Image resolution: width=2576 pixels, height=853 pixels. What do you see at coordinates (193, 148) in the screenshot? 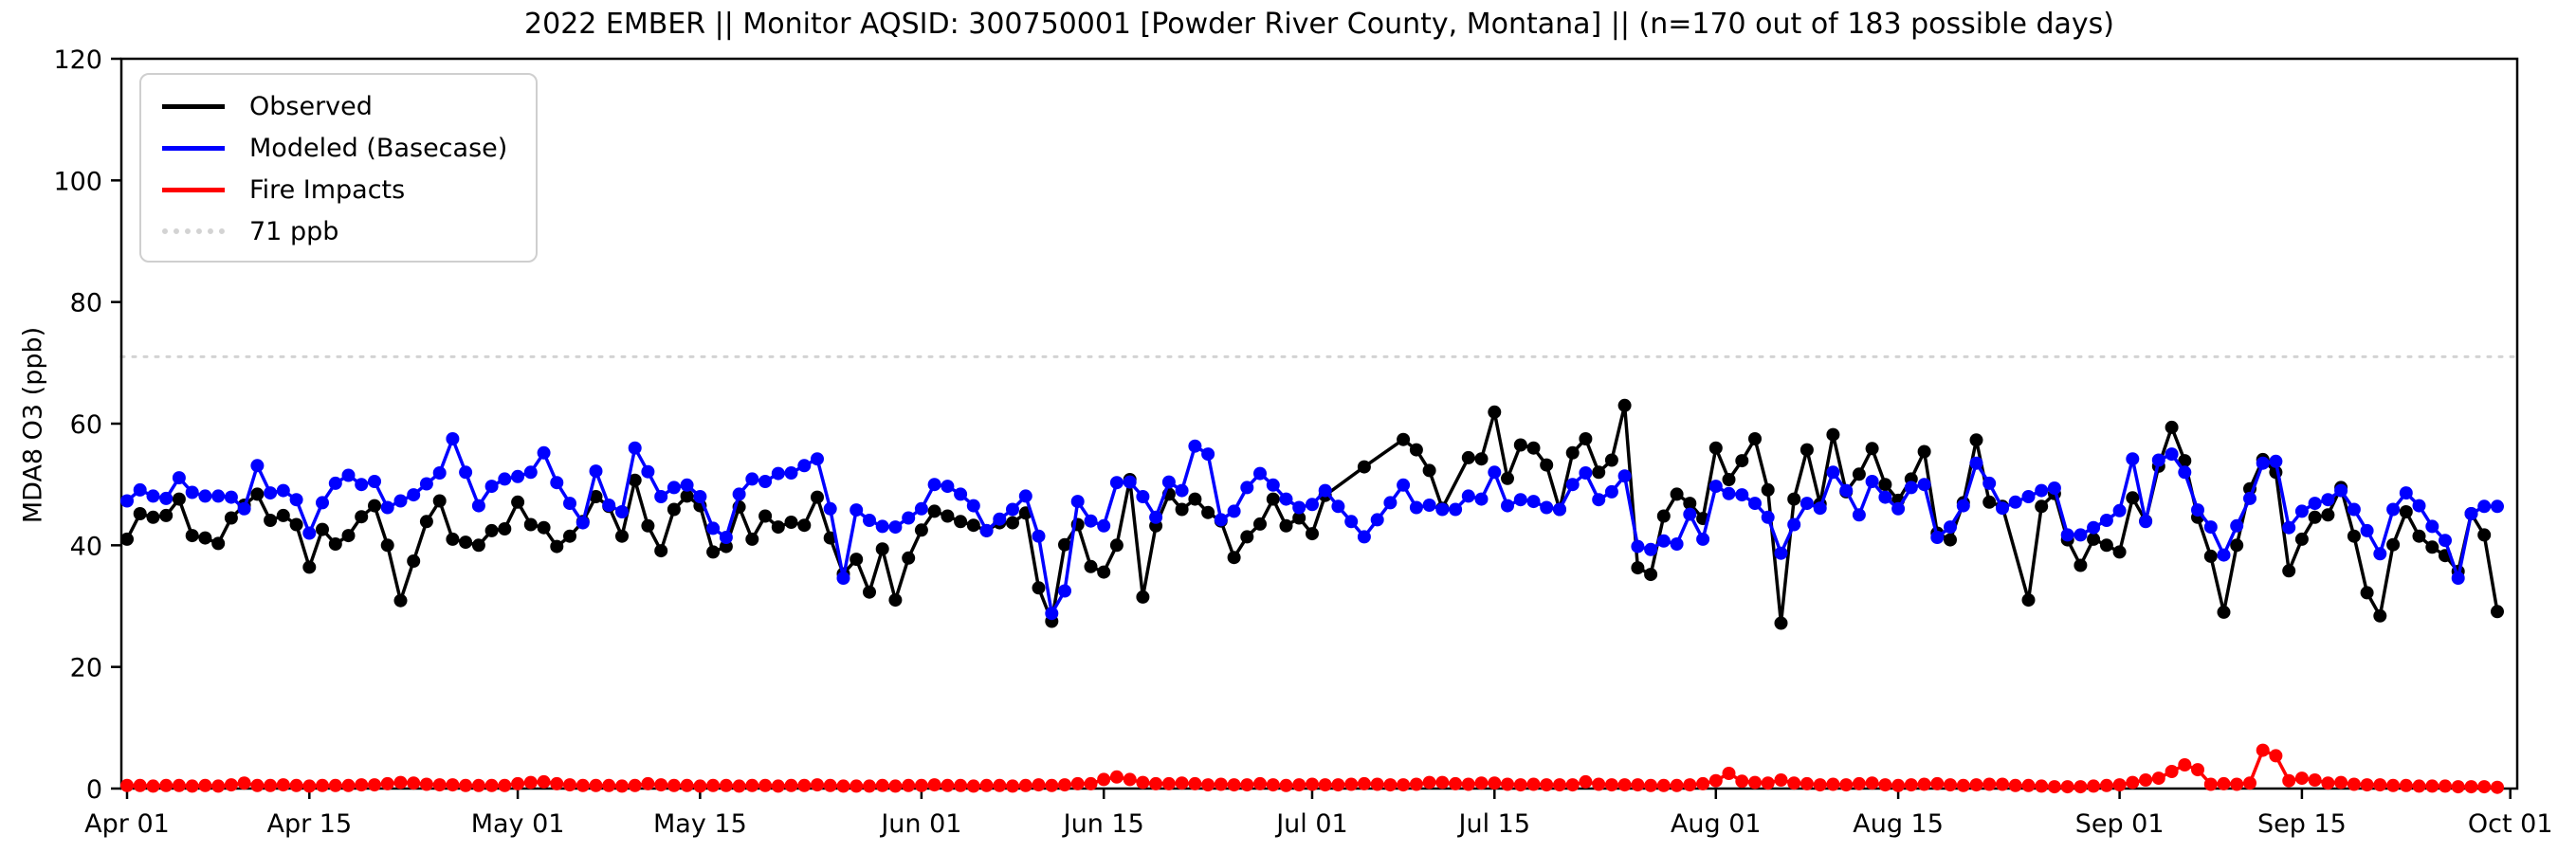
I see `modeled-line-swatch` at bounding box center [193, 148].